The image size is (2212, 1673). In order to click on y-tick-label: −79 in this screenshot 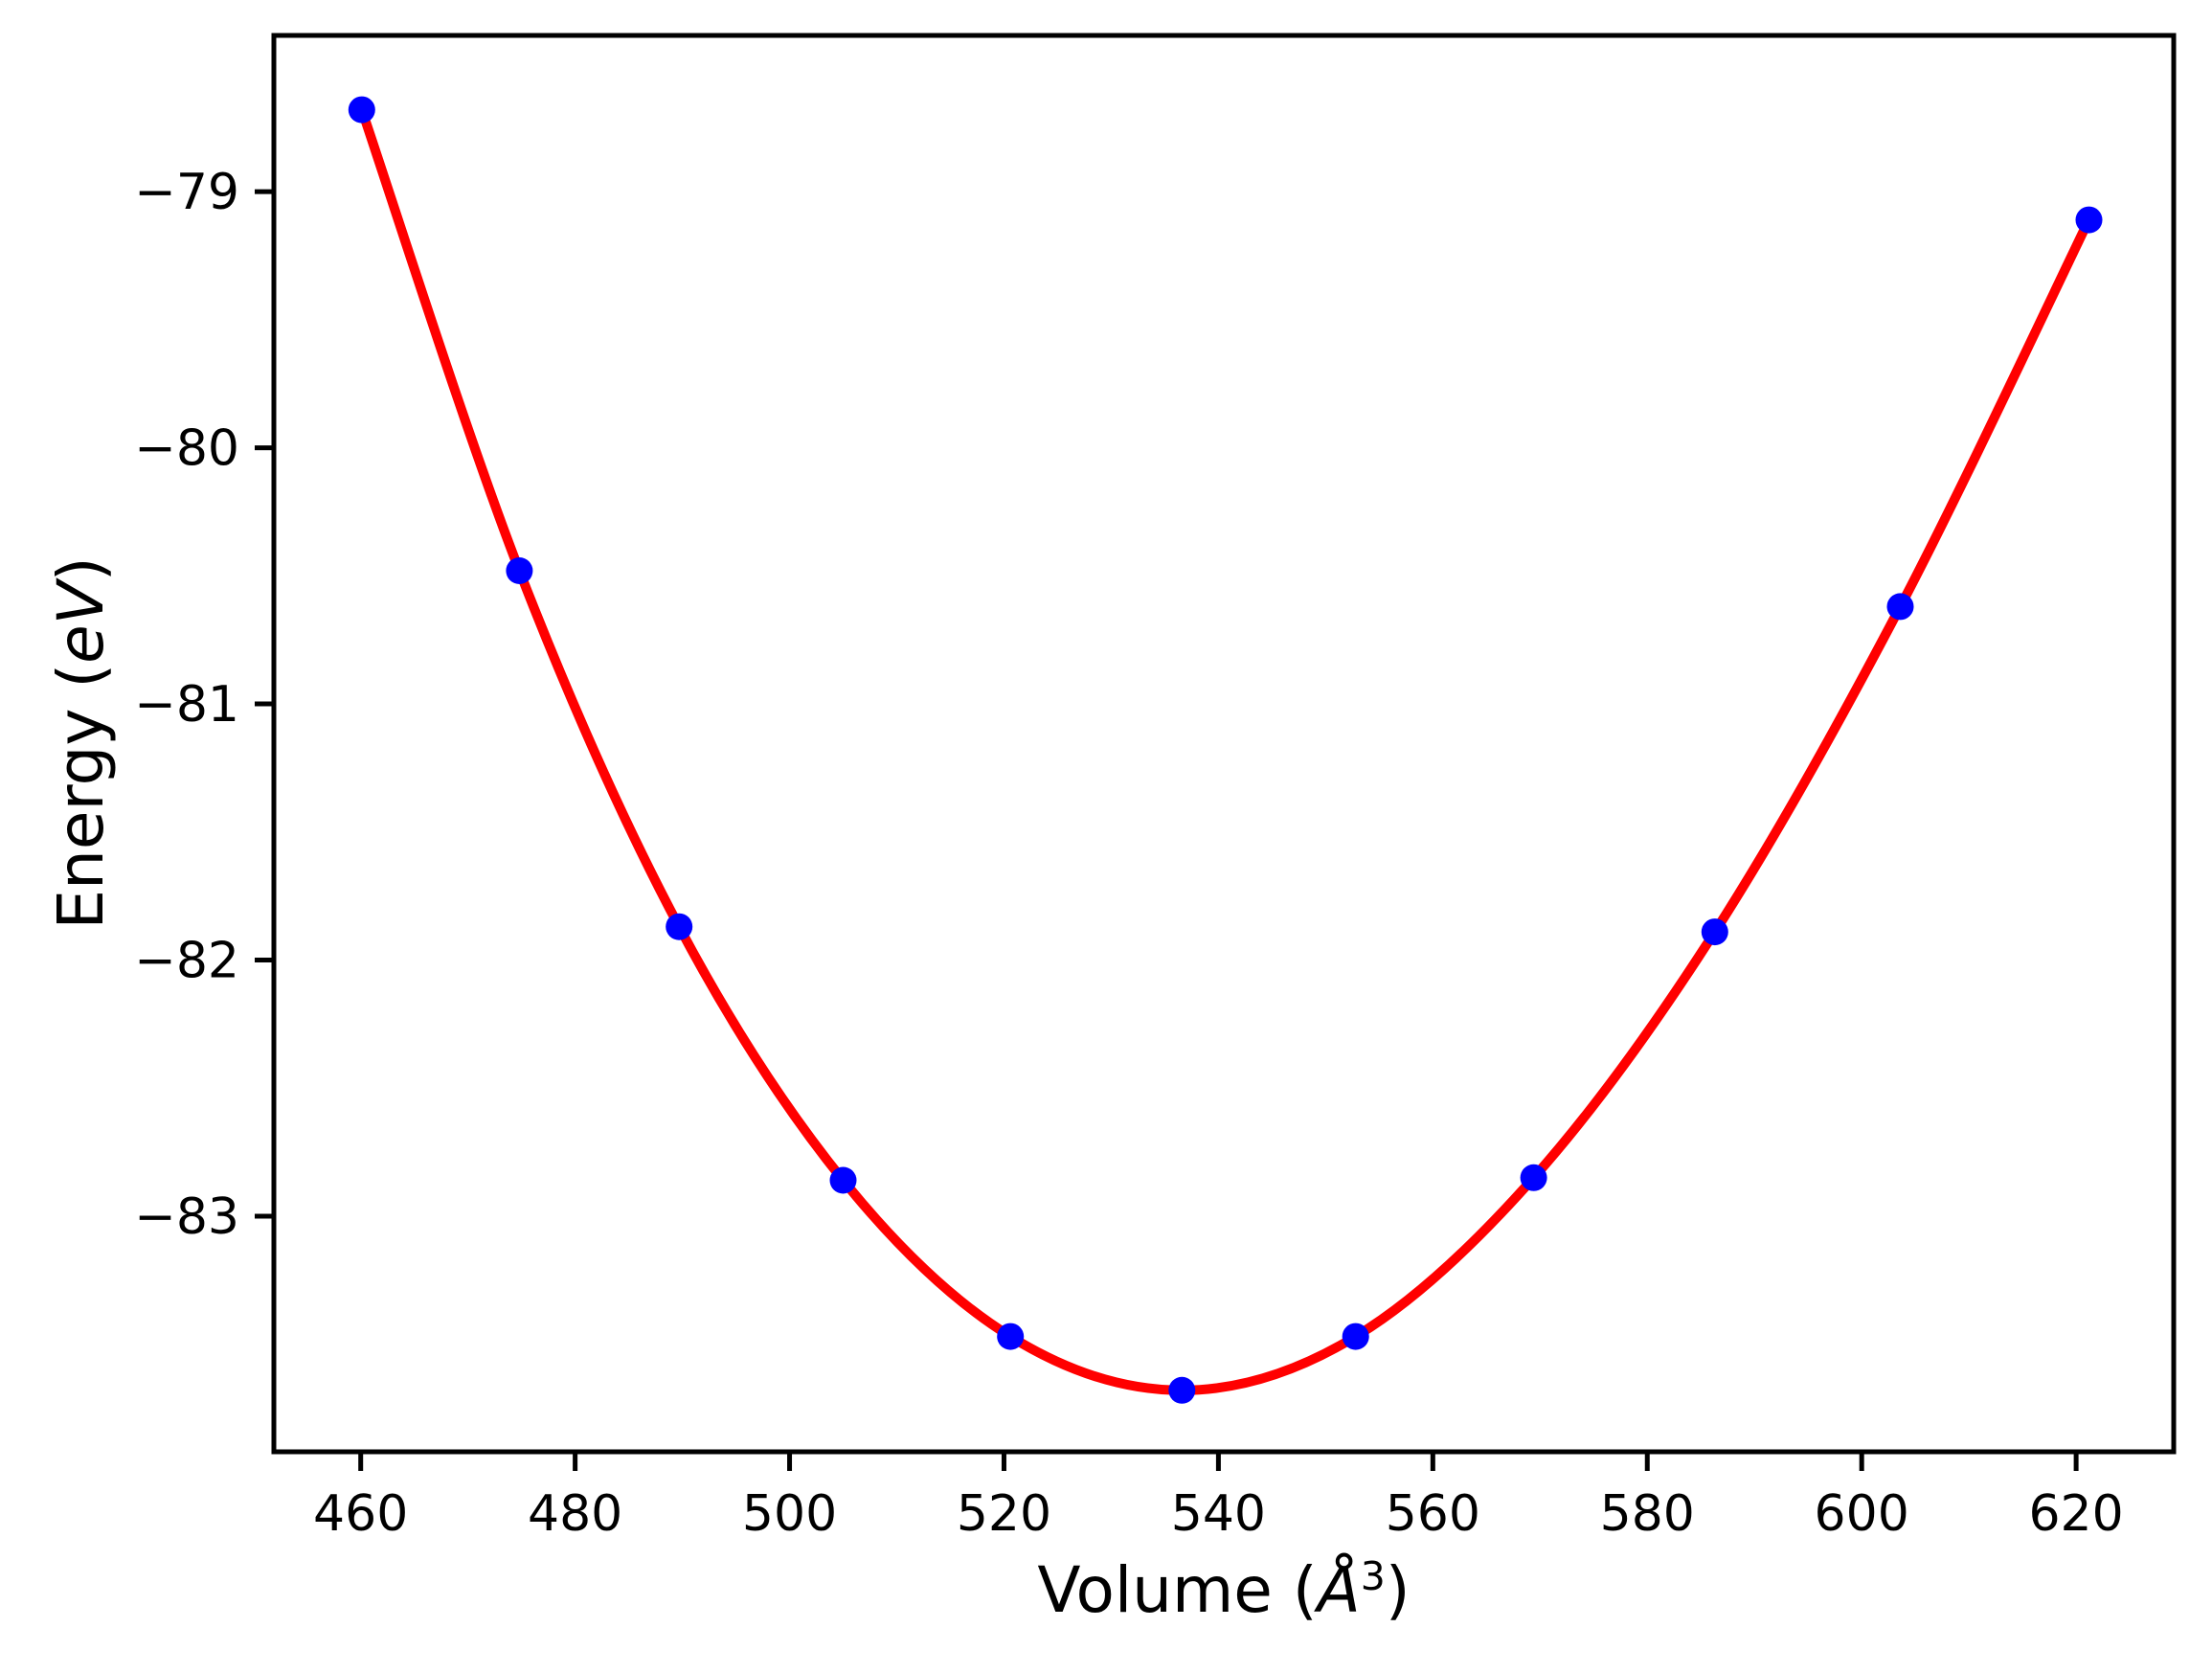, I will do `click(186, 193)`.